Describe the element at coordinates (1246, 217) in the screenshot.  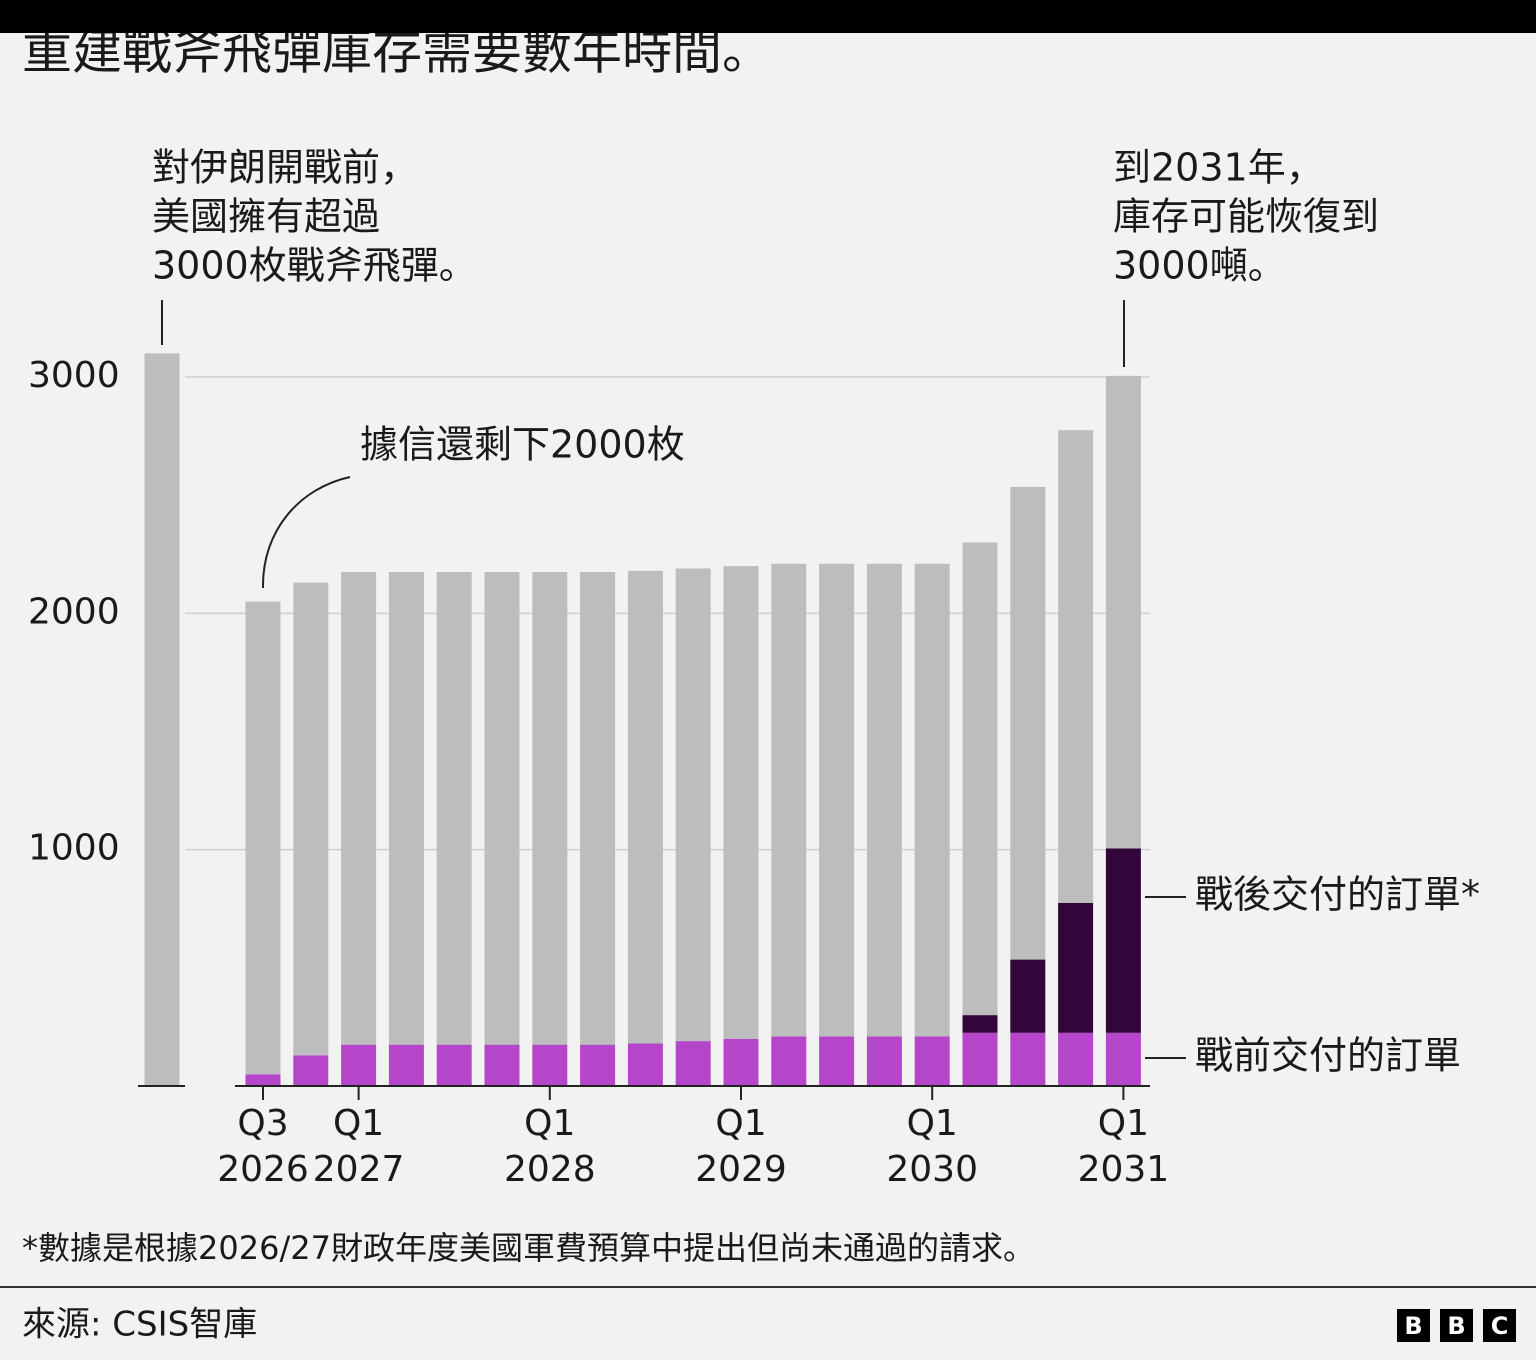
I see `annotation: 庫存可能恢復到` at that location.